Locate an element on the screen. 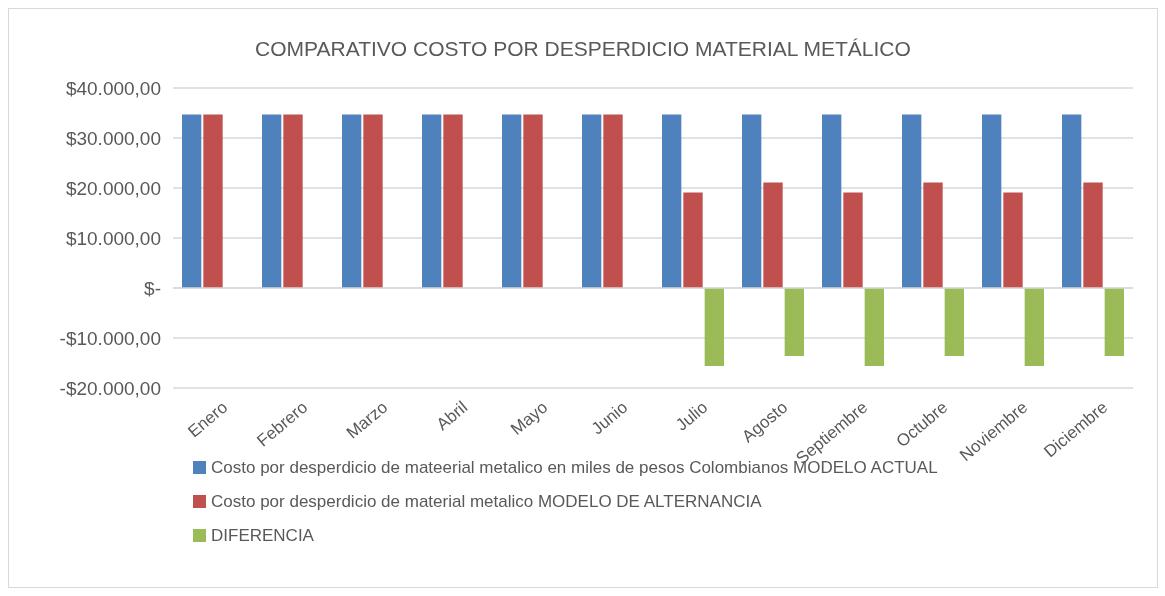  y-tick-label: -$10.000,00 is located at coordinates (110, 338).